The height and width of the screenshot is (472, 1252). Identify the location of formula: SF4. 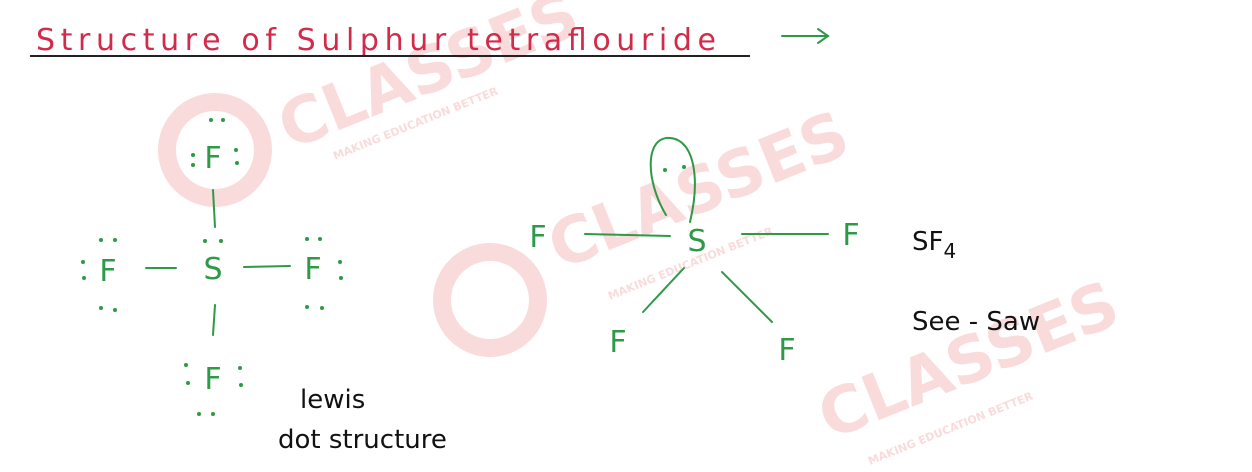
(934, 245).